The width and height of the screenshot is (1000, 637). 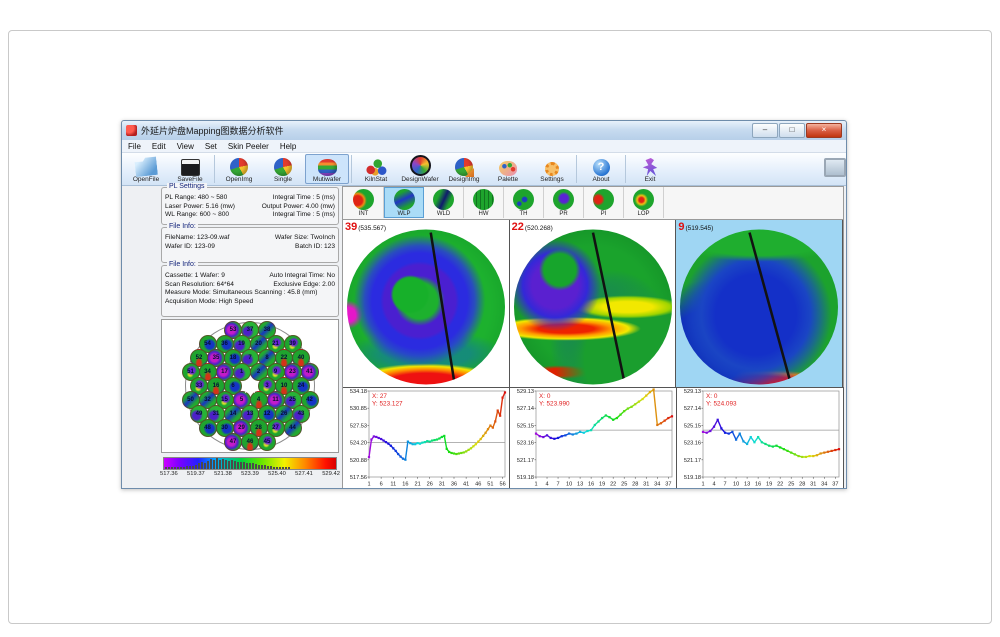 What do you see at coordinates (267, 330) in the screenshot?
I see `disk-wafer-38: 38` at bounding box center [267, 330].